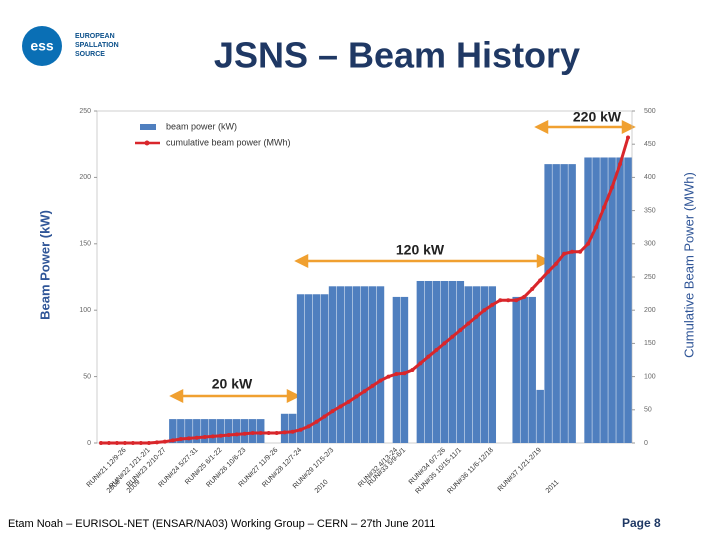  I want to click on page-number: Page 8, so click(641, 523).